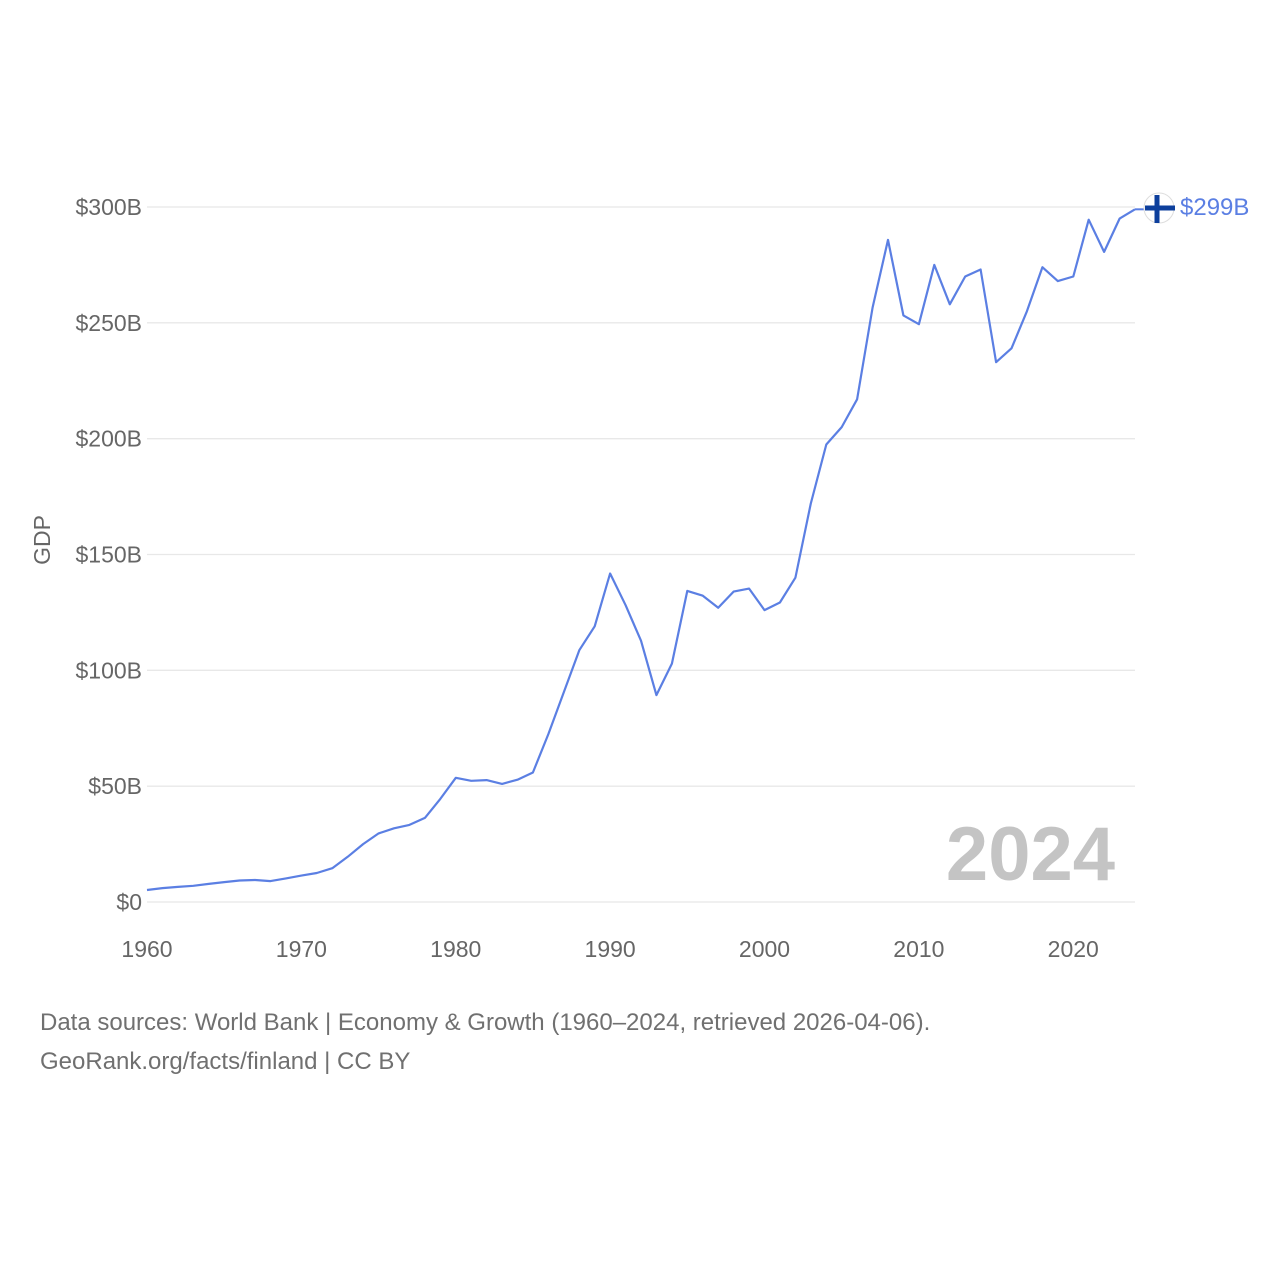  What do you see at coordinates (1030, 854) in the screenshot?
I see `current-year-label: 2024` at bounding box center [1030, 854].